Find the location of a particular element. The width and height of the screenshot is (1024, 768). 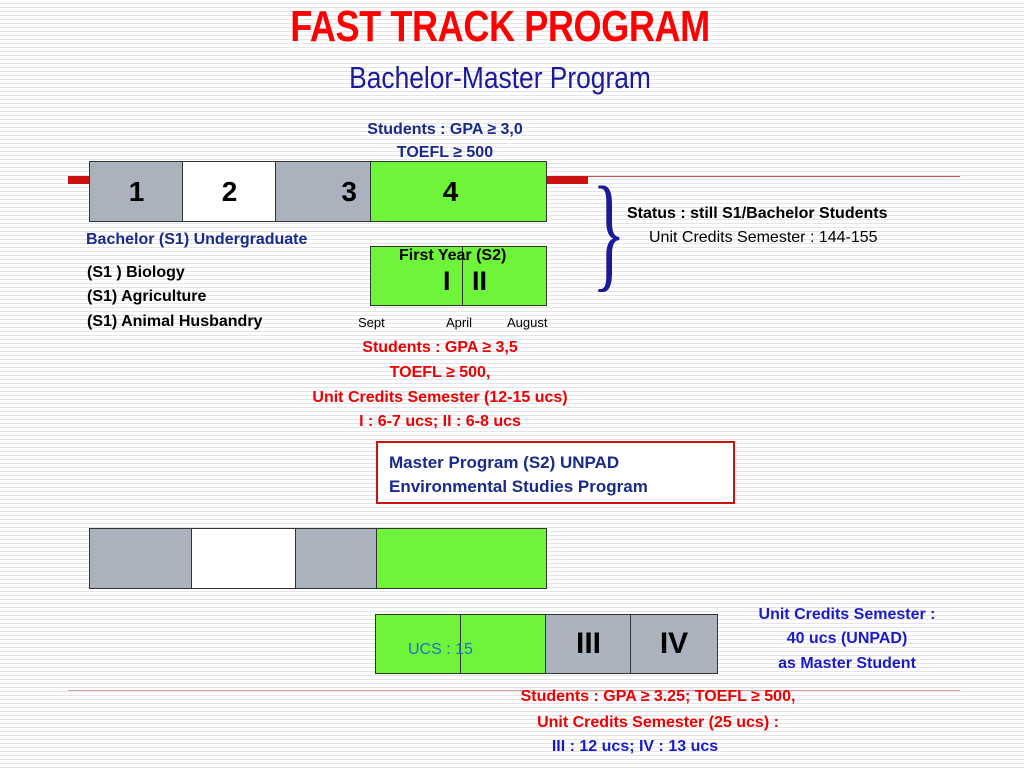

first-year-sem-1: I is located at coordinates (447, 281).